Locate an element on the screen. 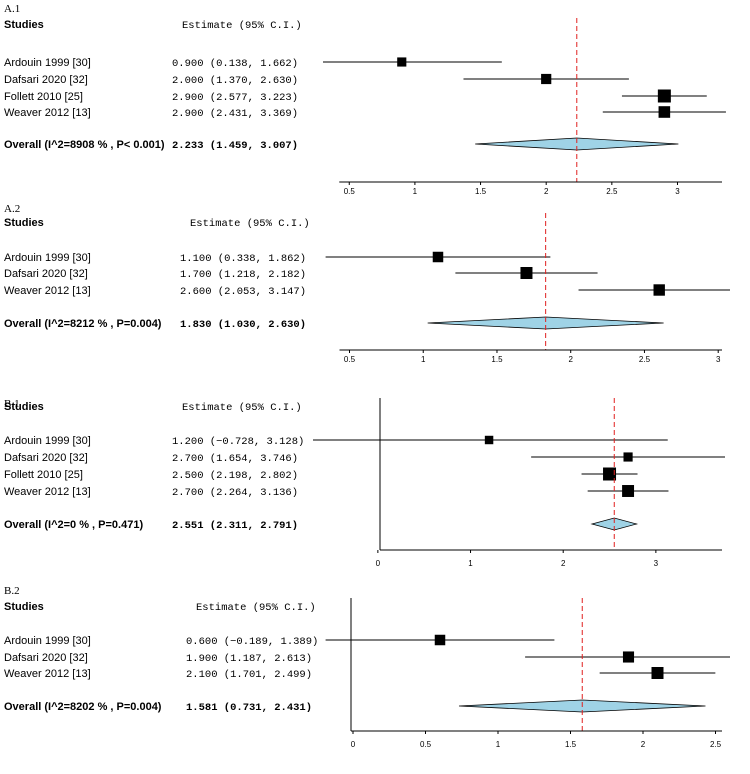 This screenshot has width=750, height=774. overall-estimate-text: 1.830 (1.030, 2.630) is located at coordinates (243, 325).